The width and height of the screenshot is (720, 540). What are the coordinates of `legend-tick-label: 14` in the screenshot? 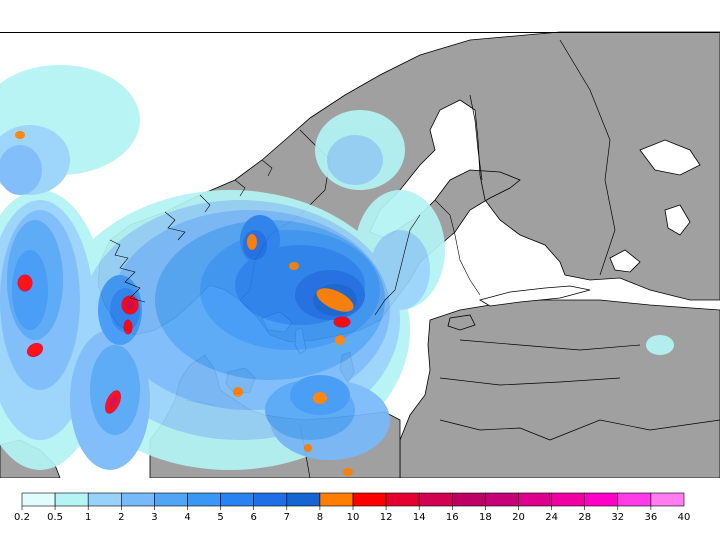 It's located at (419, 517).